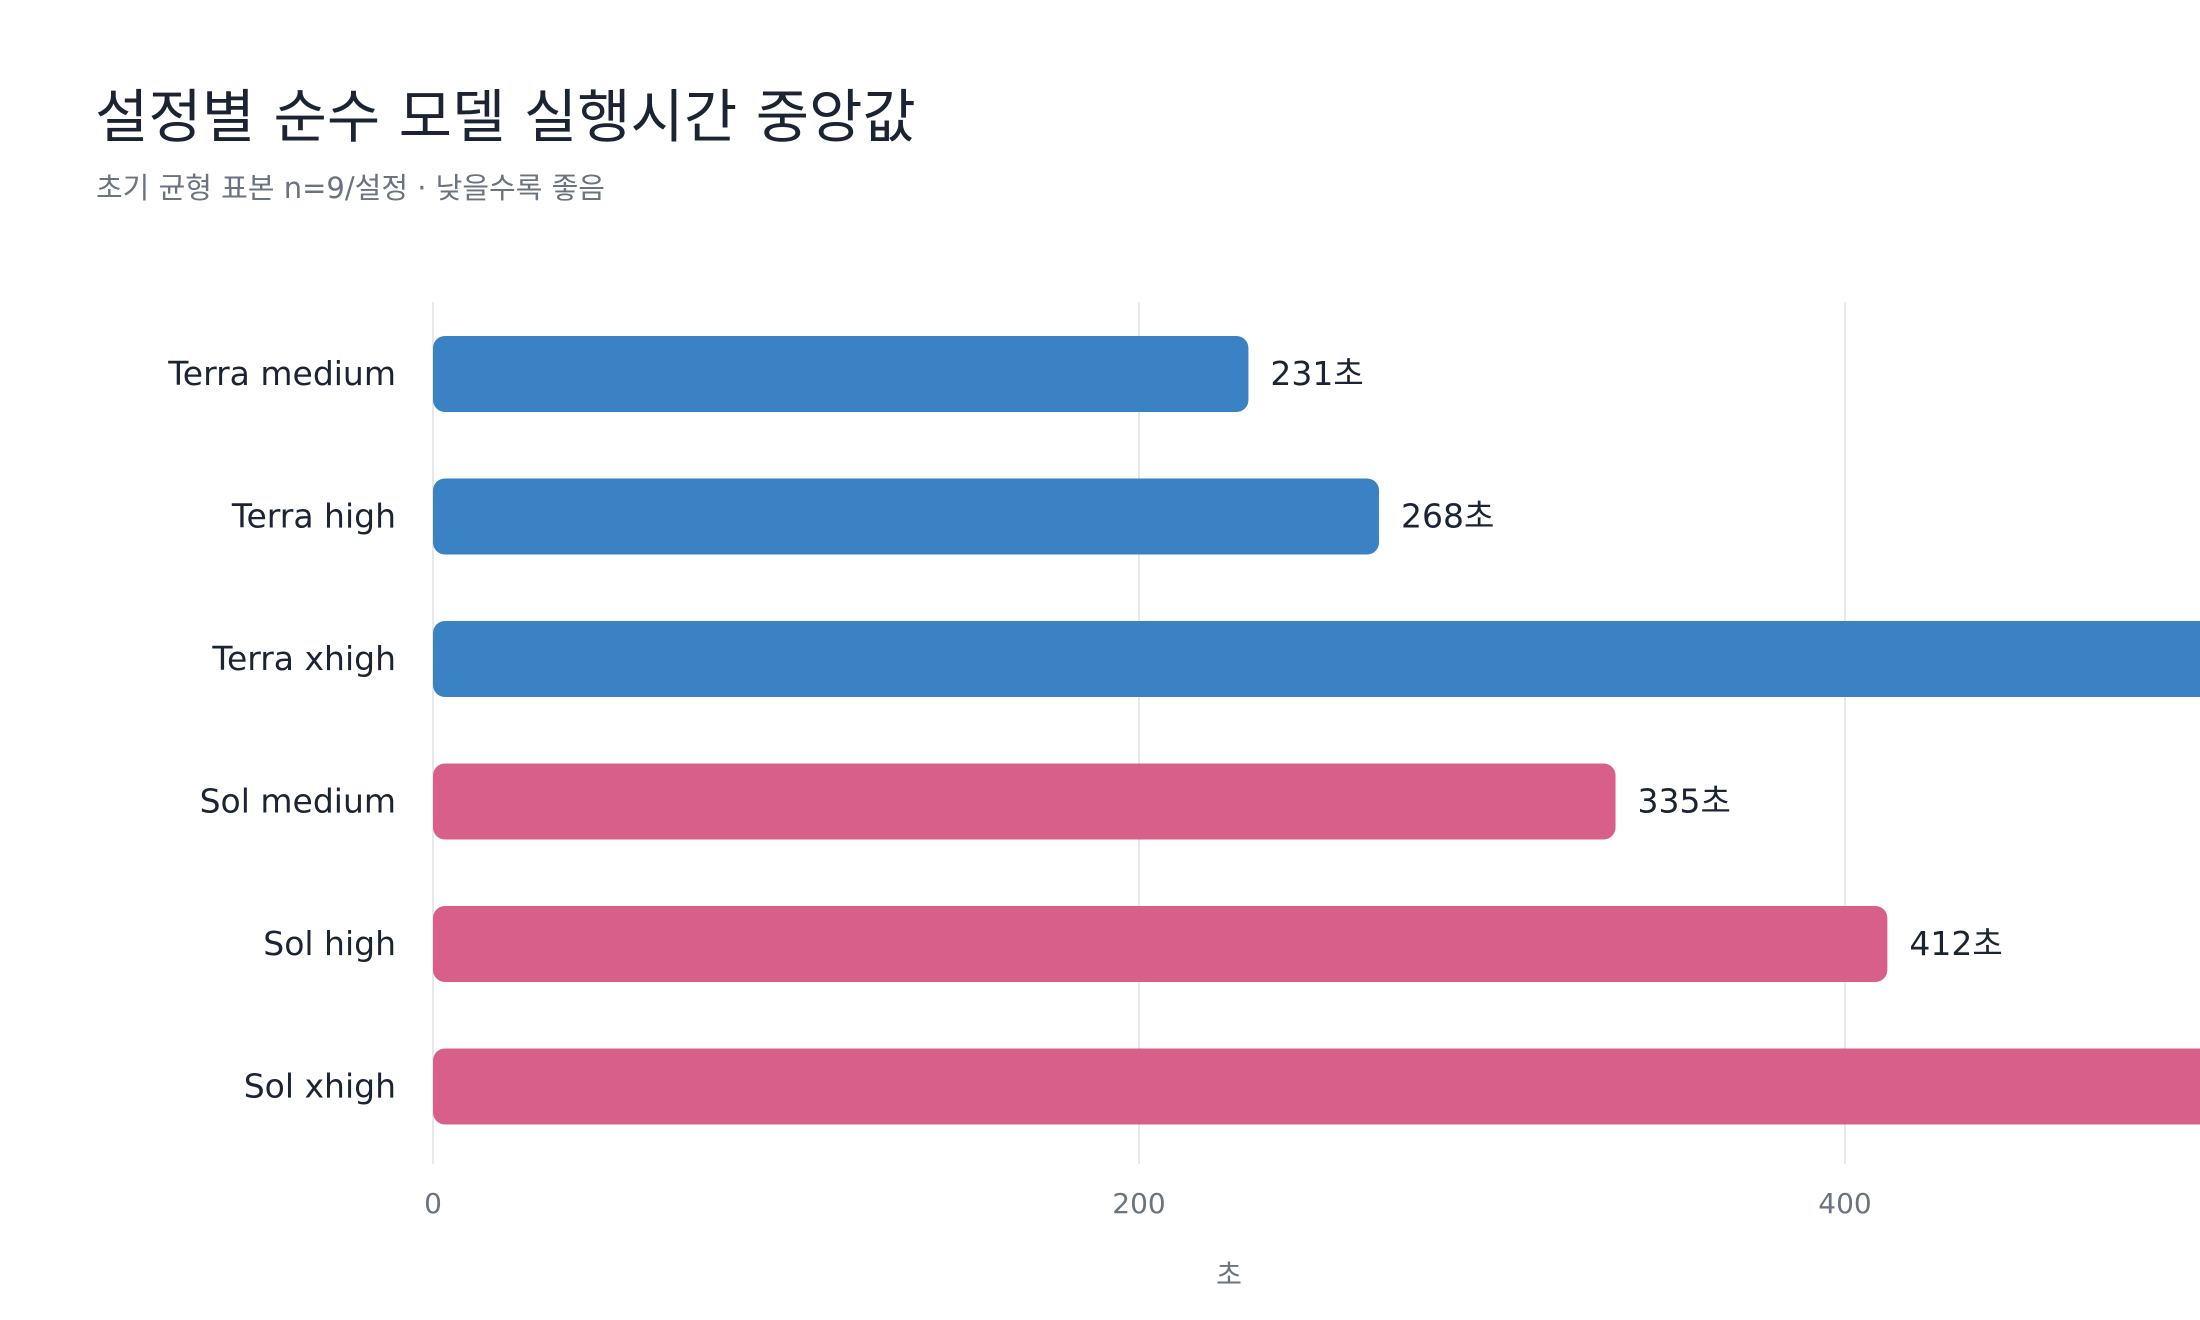  I want to click on x-tick-label: 200, so click(1138, 1203).